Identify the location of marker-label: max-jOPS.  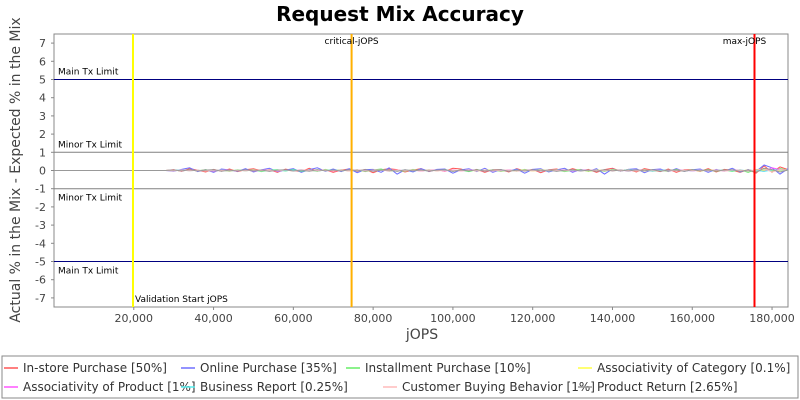
(745, 42).